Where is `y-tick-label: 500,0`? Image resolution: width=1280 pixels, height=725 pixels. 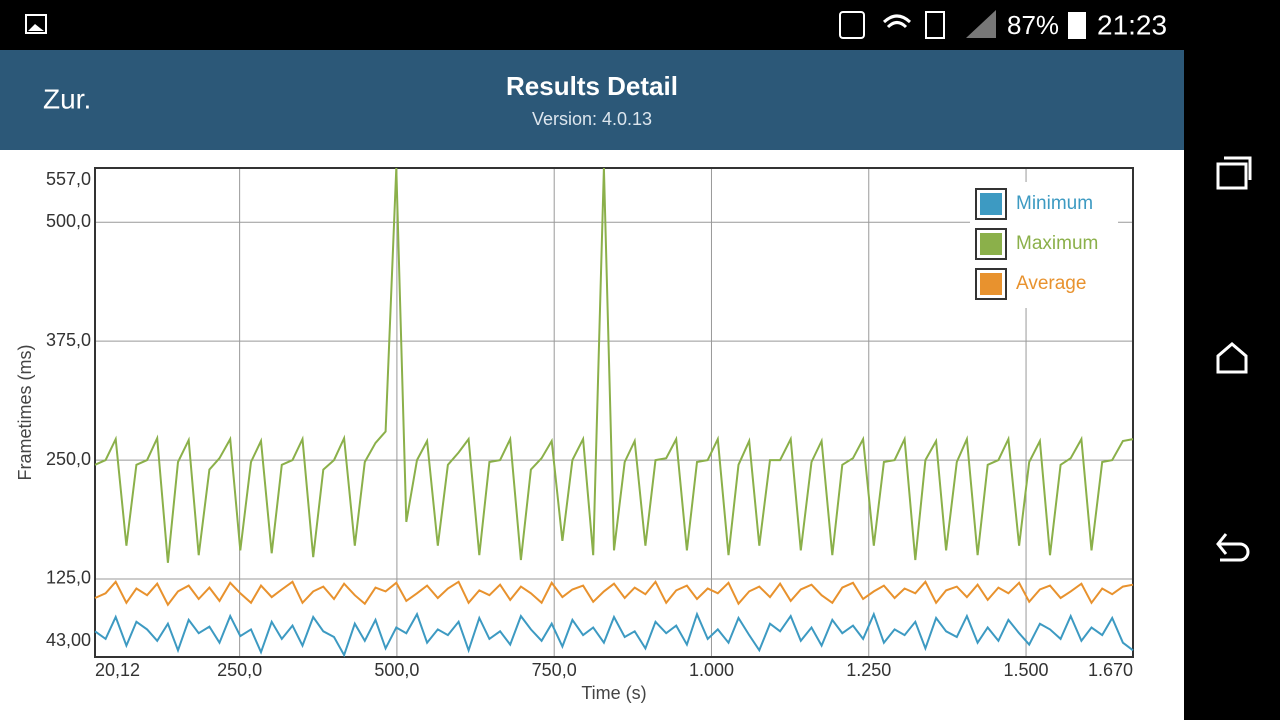
y-tick-label: 500,0 is located at coordinates (68, 221).